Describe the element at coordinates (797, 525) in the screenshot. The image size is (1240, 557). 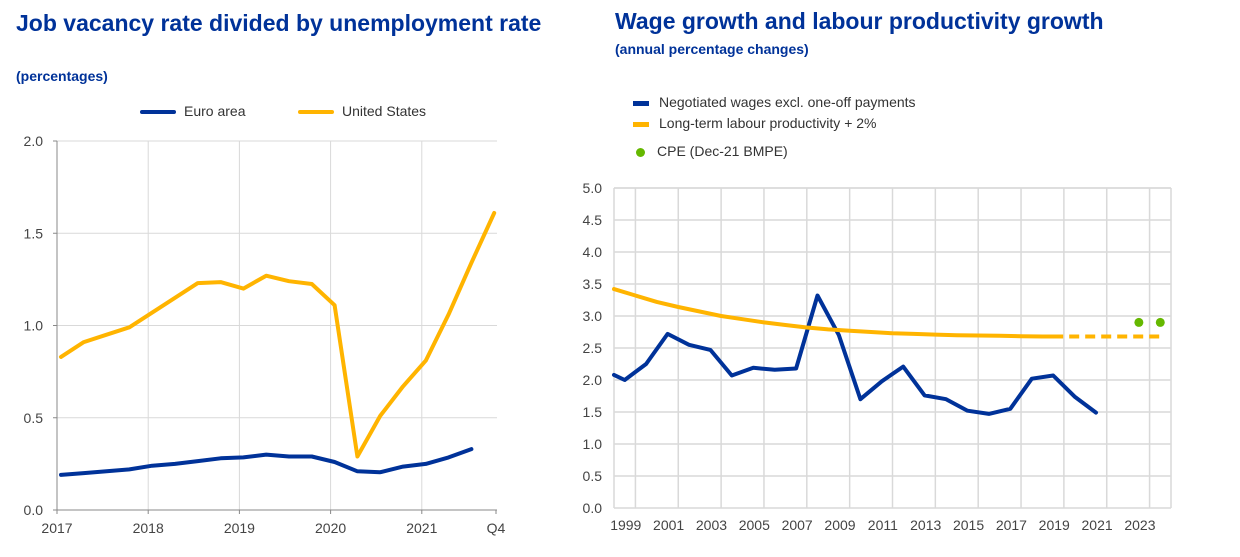
I see `x-tick-label: 2007` at that location.